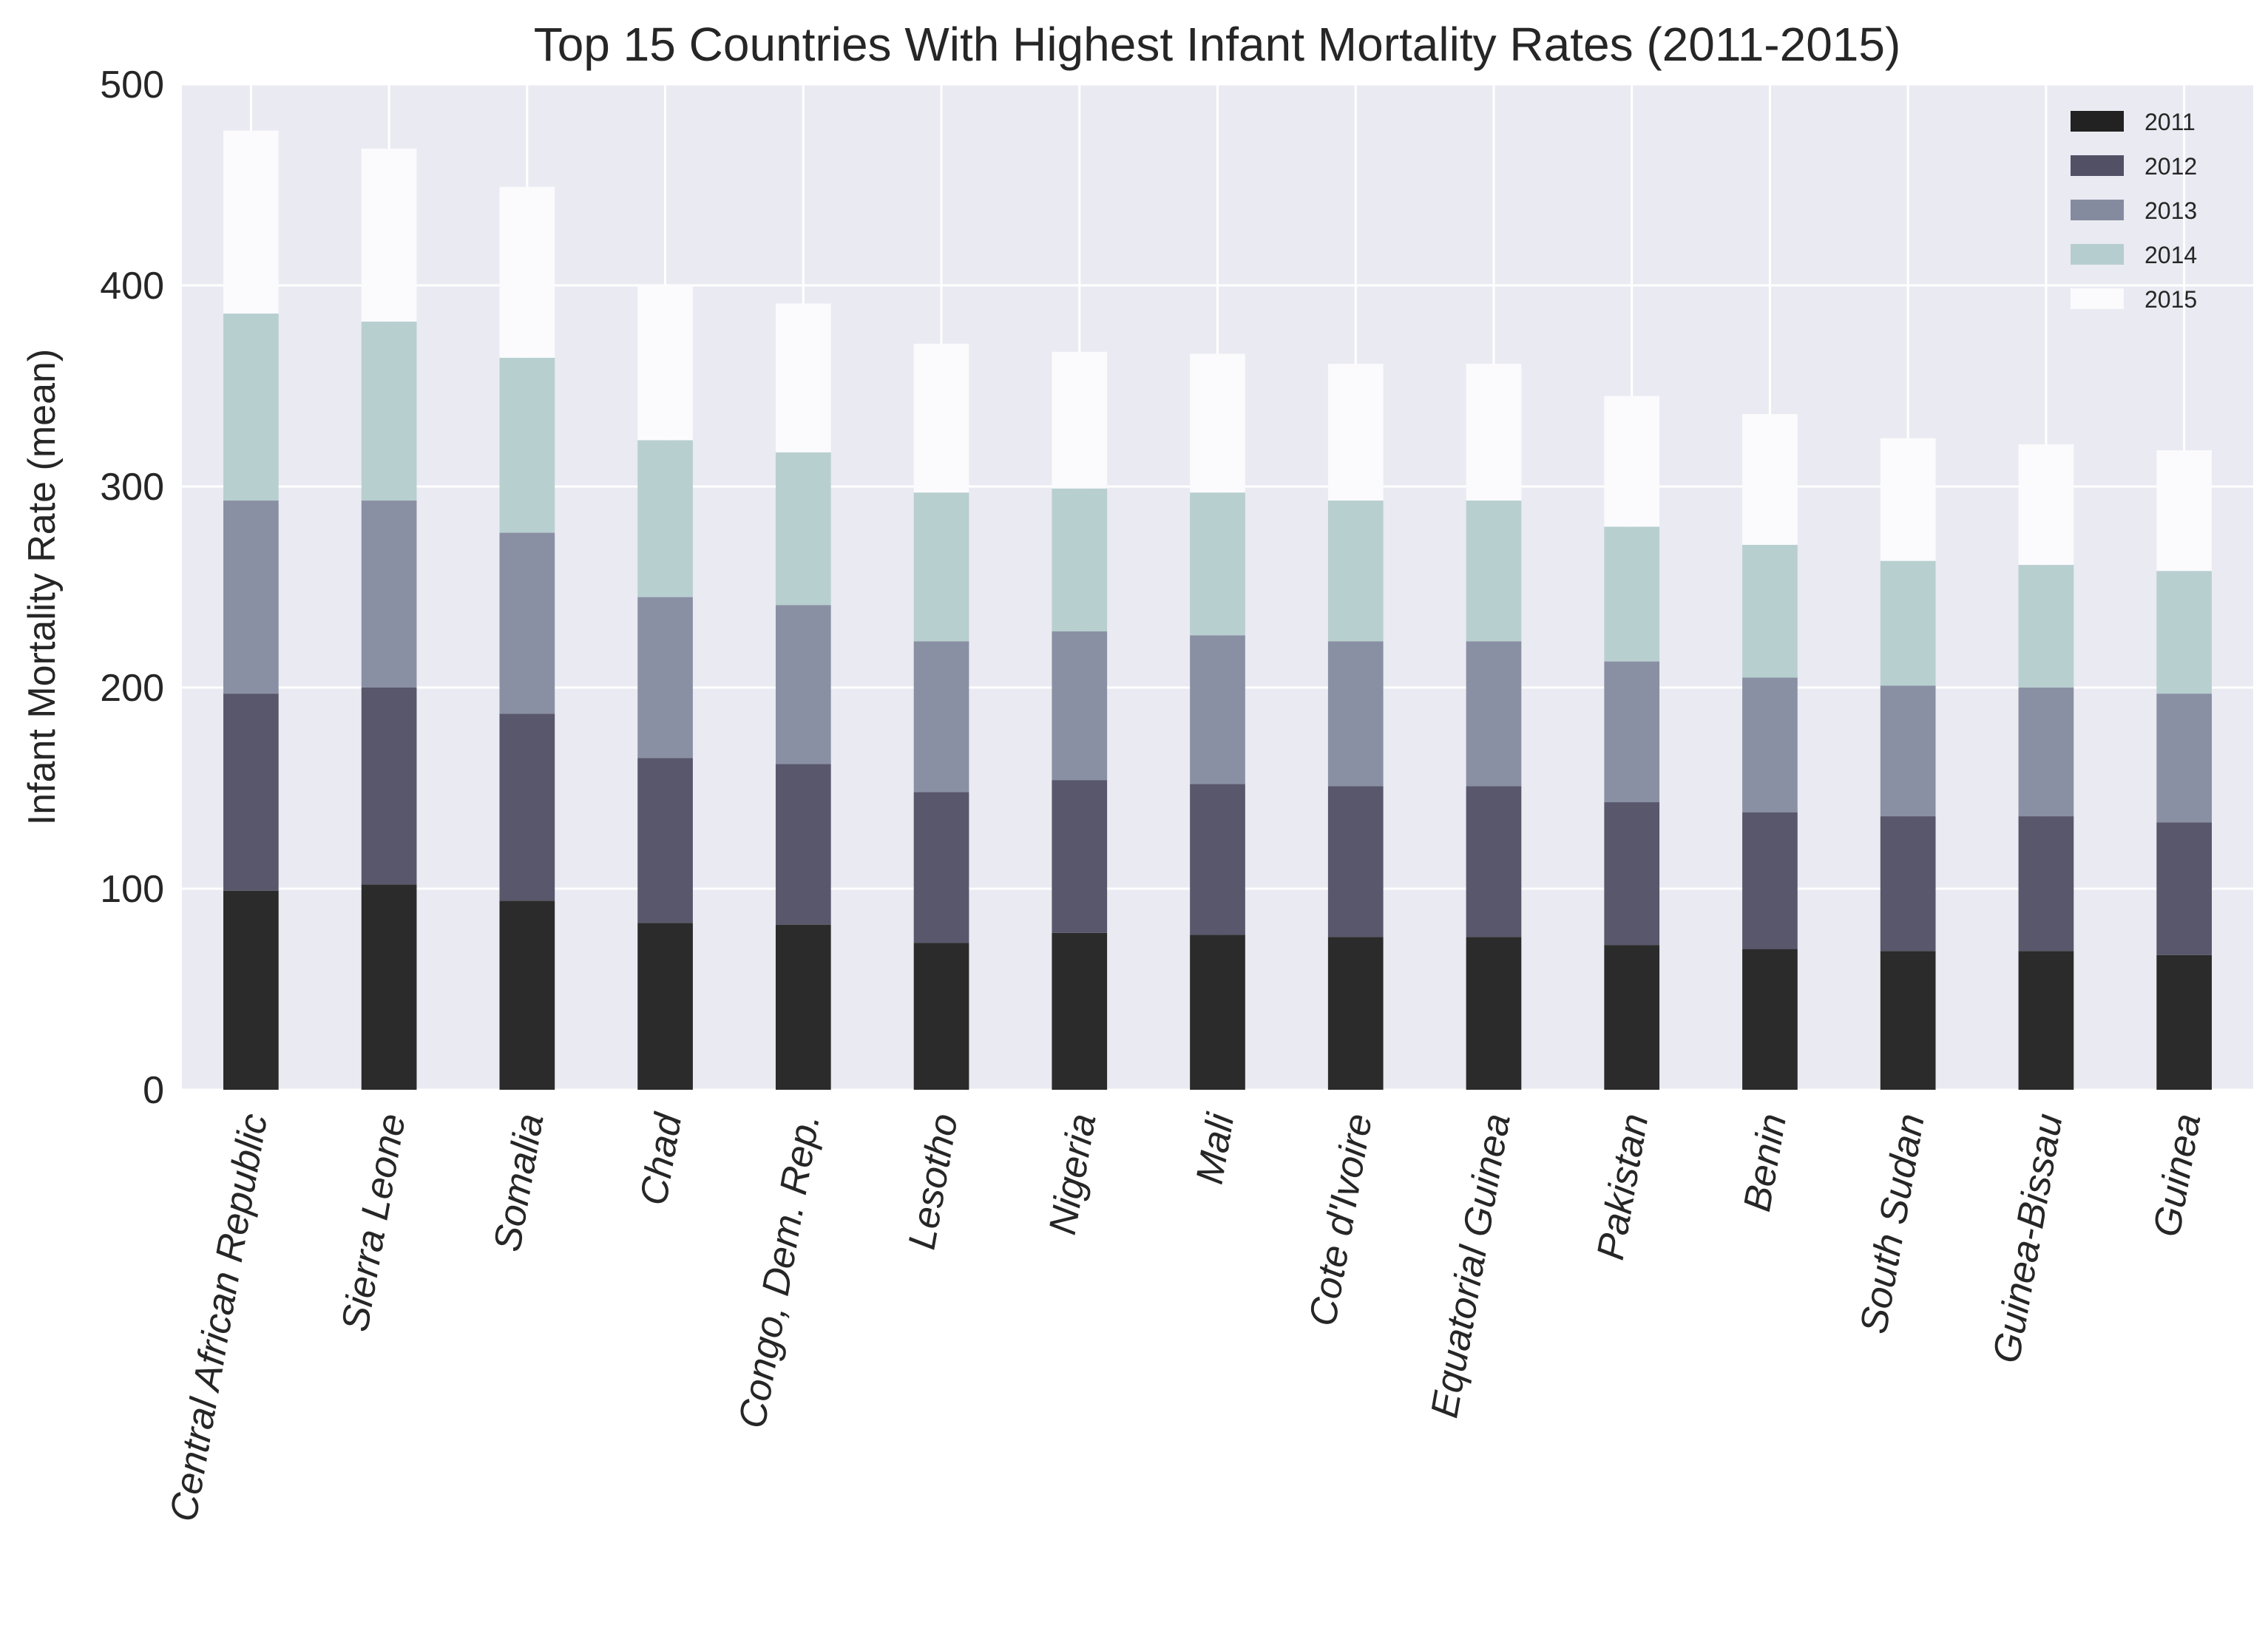 The height and width of the screenshot is (1628, 2268). What do you see at coordinates (2171, 299) in the screenshot?
I see `legend-label-2015: 2015` at bounding box center [2171, 299].